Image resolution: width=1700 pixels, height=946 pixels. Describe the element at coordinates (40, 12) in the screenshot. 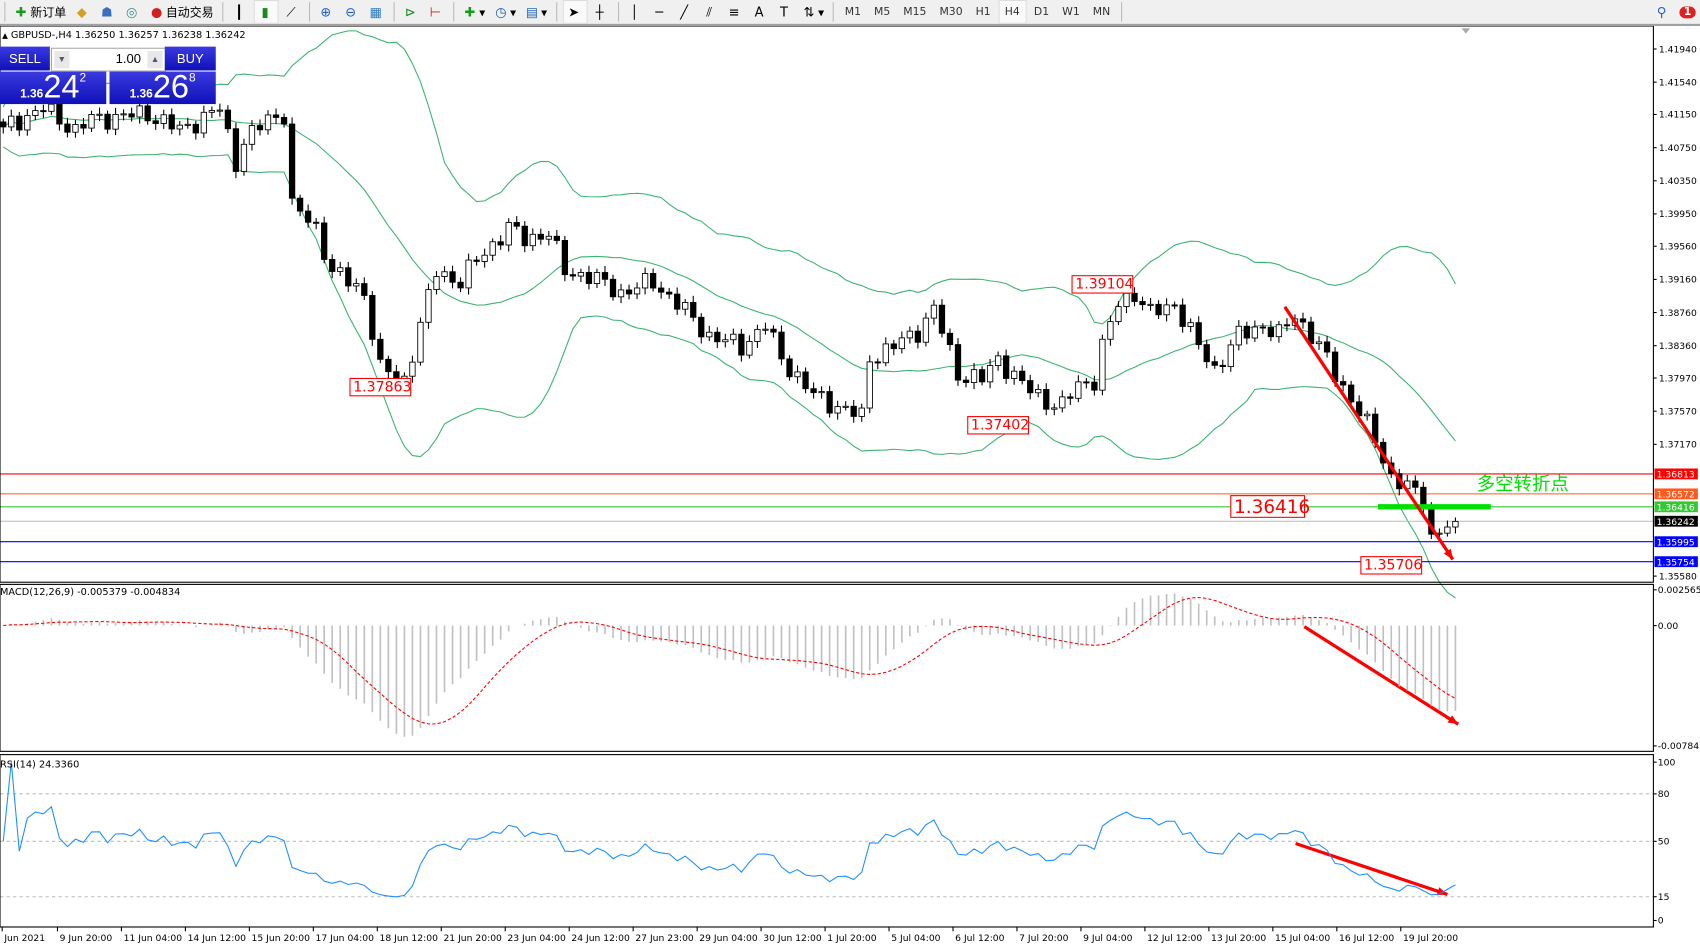

I see `new-order-button: ✚ 新订单` at that location.